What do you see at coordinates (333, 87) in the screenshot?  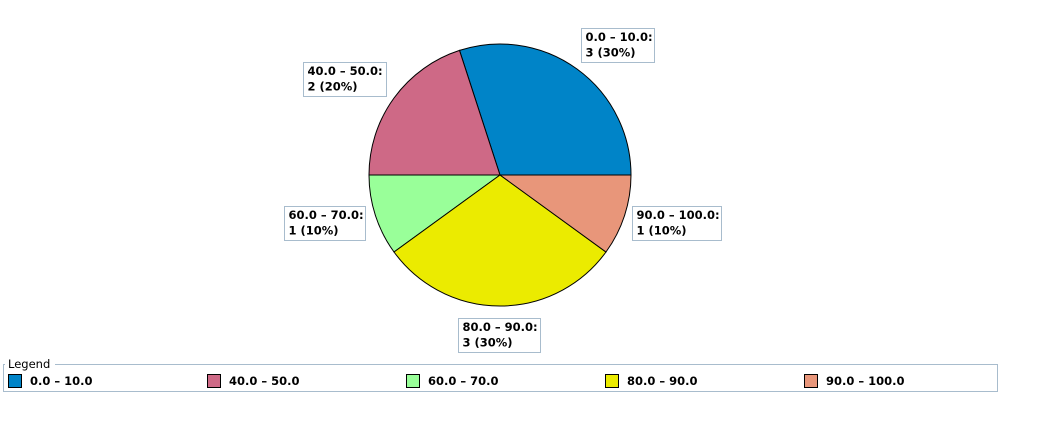 I see `slice-label-value: 2 (20%)` at bounding box center [333, 87].